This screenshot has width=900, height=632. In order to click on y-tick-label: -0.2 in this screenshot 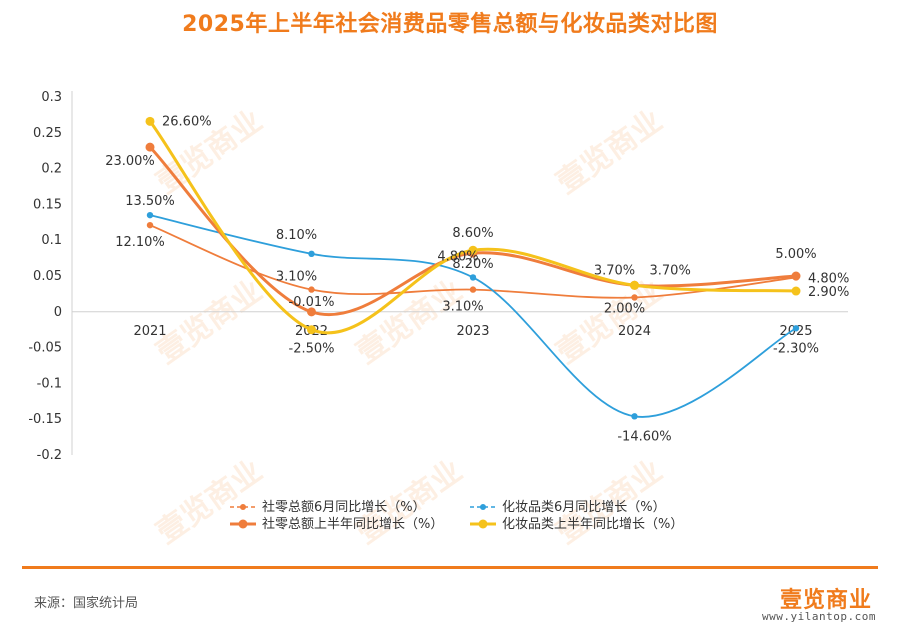, I will do `click(49, 455)`.